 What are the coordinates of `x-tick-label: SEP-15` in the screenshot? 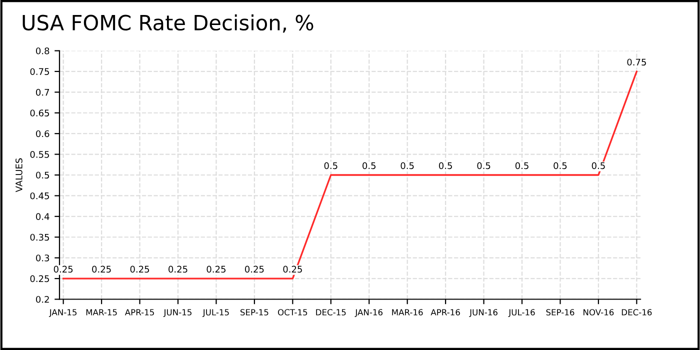 It's located at (254, 312).